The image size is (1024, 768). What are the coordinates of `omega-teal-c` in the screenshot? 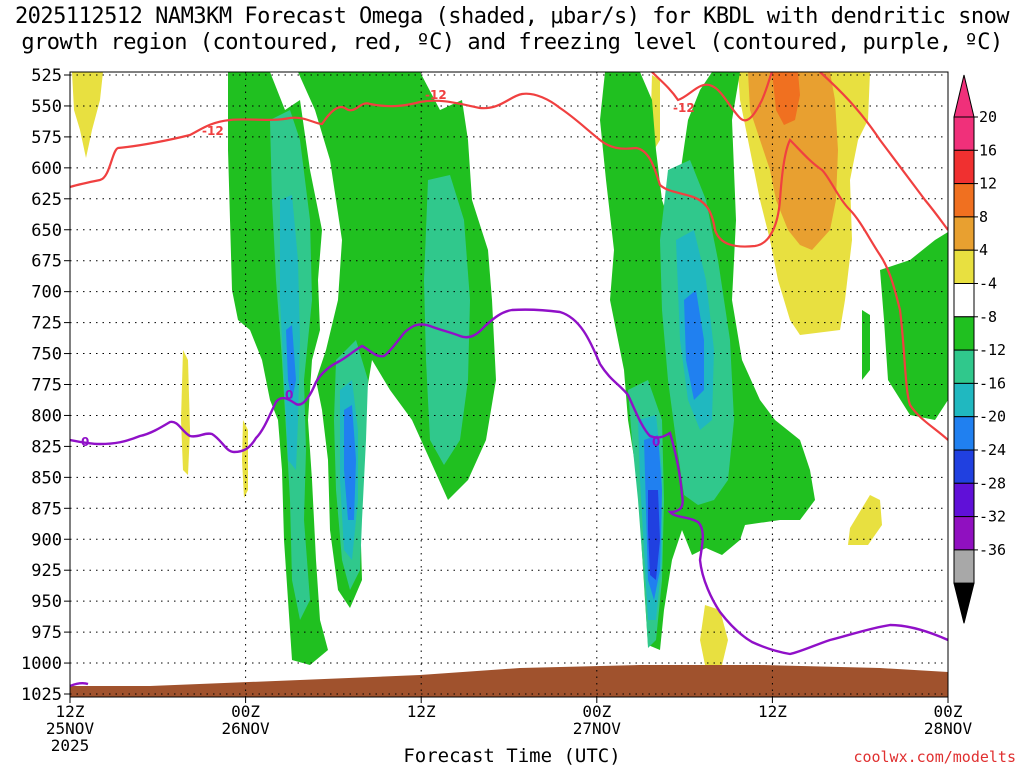 It's located at (447, 320).